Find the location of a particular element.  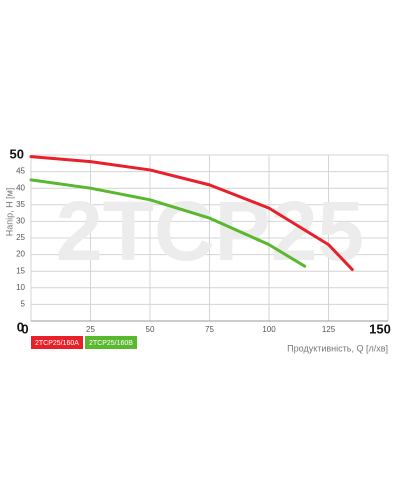

y-tick-label: 30 is located at coordinates (20, 221).